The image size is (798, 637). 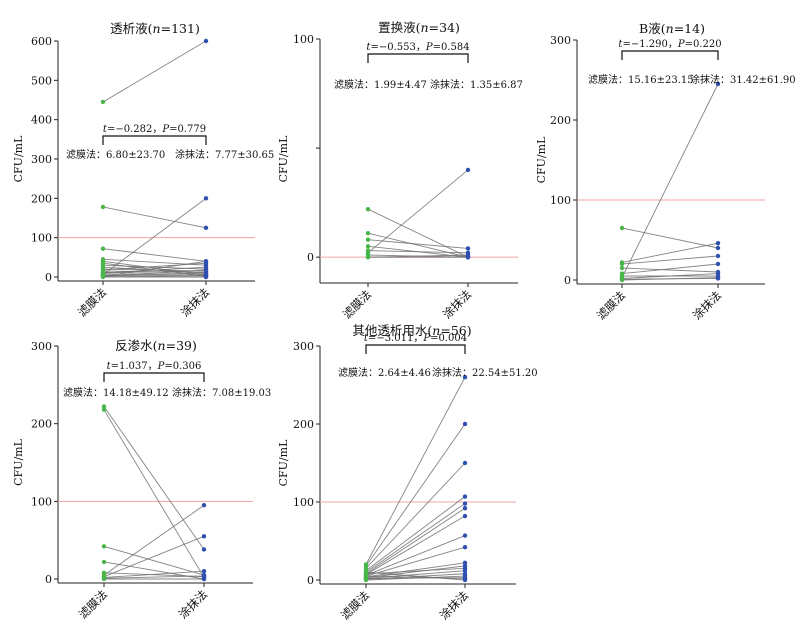 I want to click on filter-method-stat: 滤膜法：1.99±4.47, so click(x=380, y=84).